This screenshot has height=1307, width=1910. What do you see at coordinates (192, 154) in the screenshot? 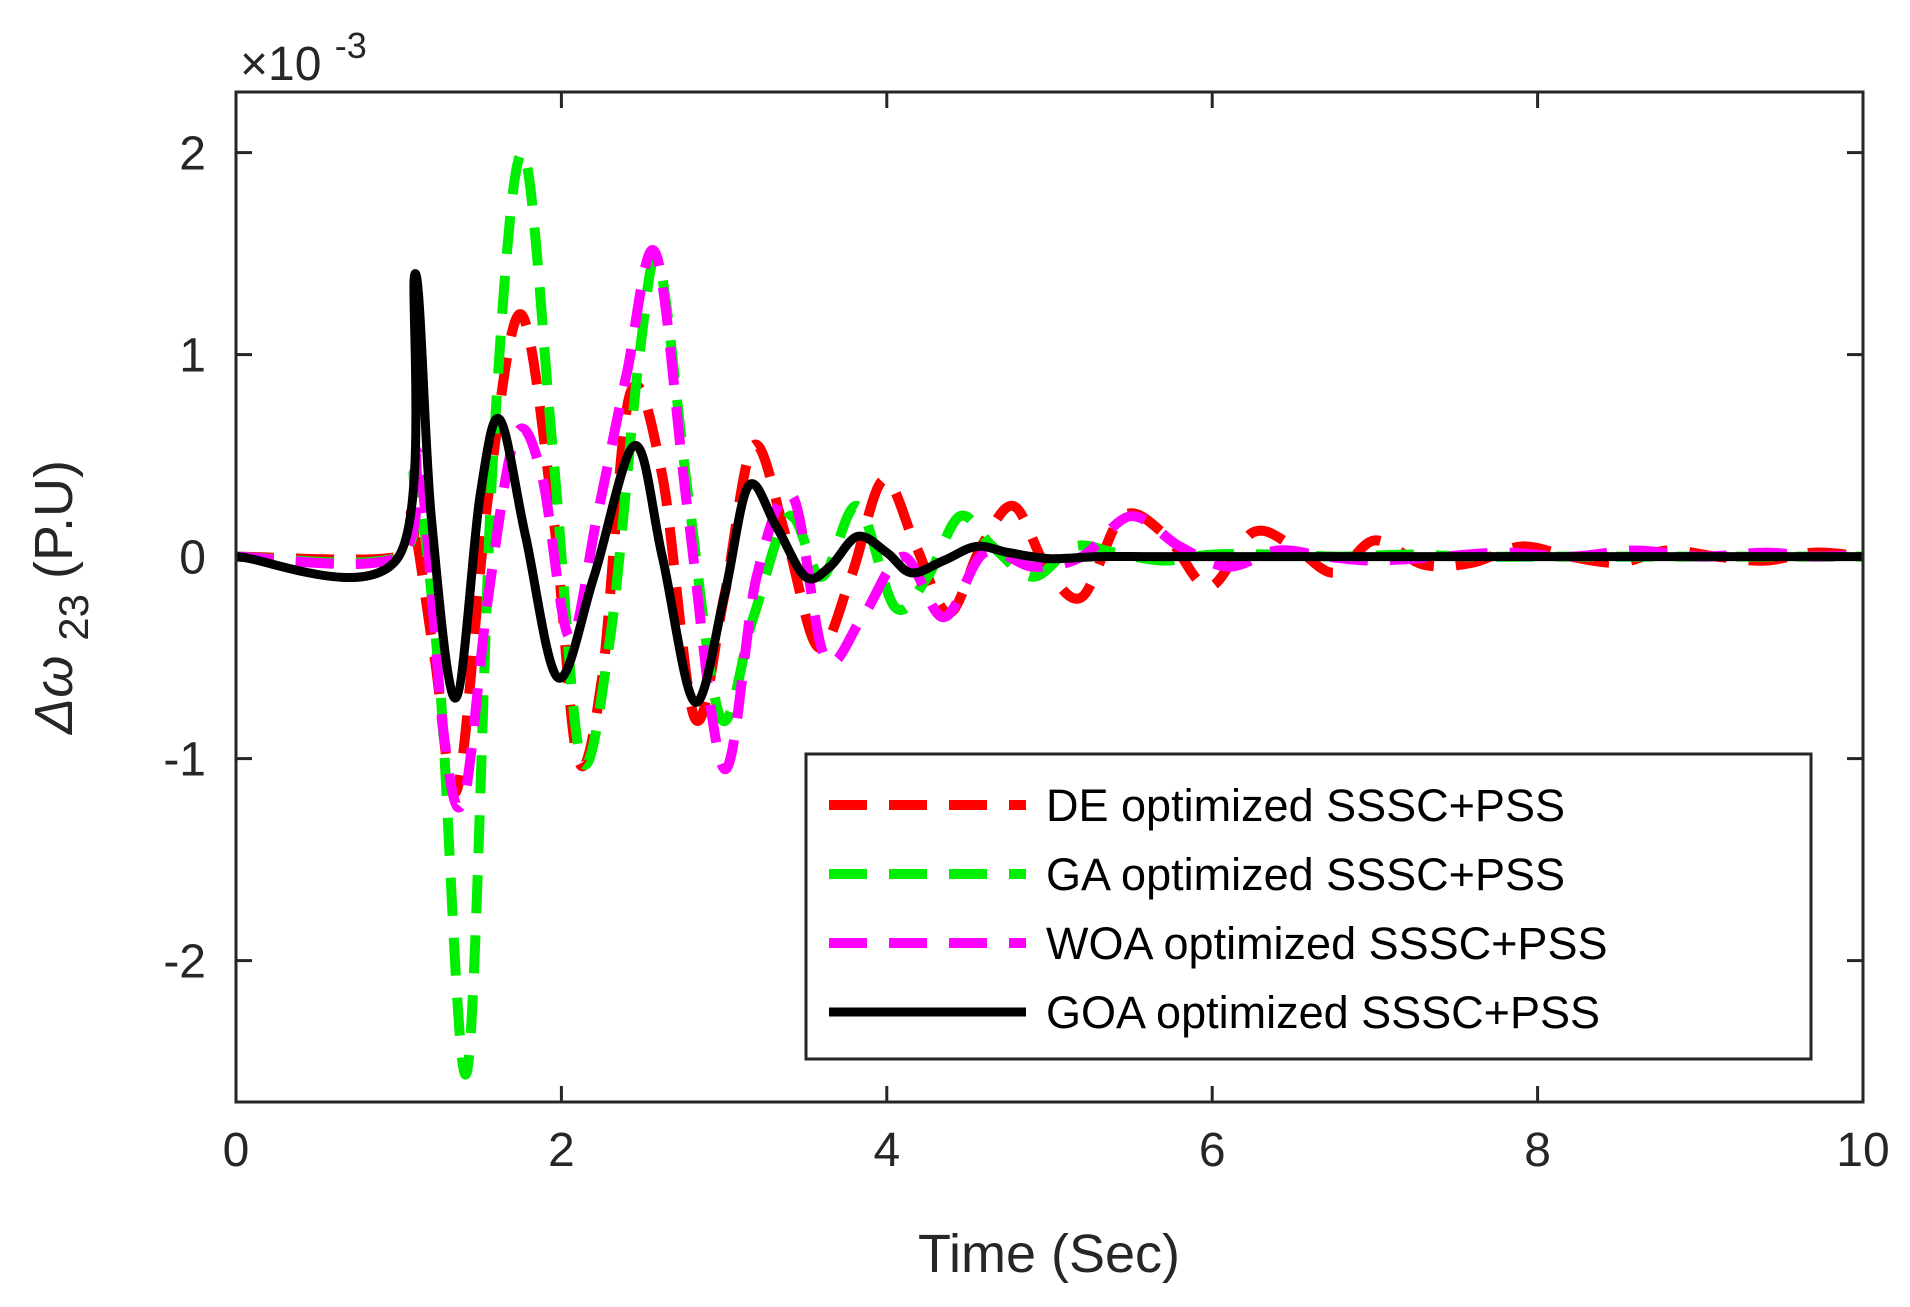
I see `y-tick-label: 2` at bounding box center [192, 154].